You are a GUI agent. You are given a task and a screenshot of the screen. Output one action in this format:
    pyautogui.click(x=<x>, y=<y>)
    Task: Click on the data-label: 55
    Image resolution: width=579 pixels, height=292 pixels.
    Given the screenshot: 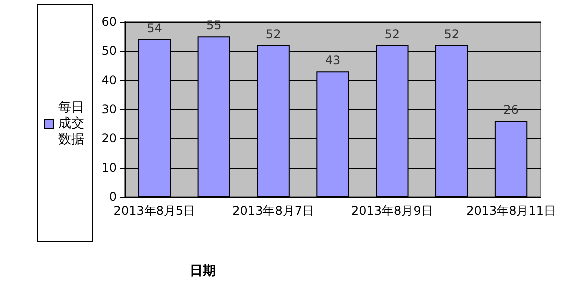 What is the action you would take?
    pyautogui.click(x=214, y=25)
    